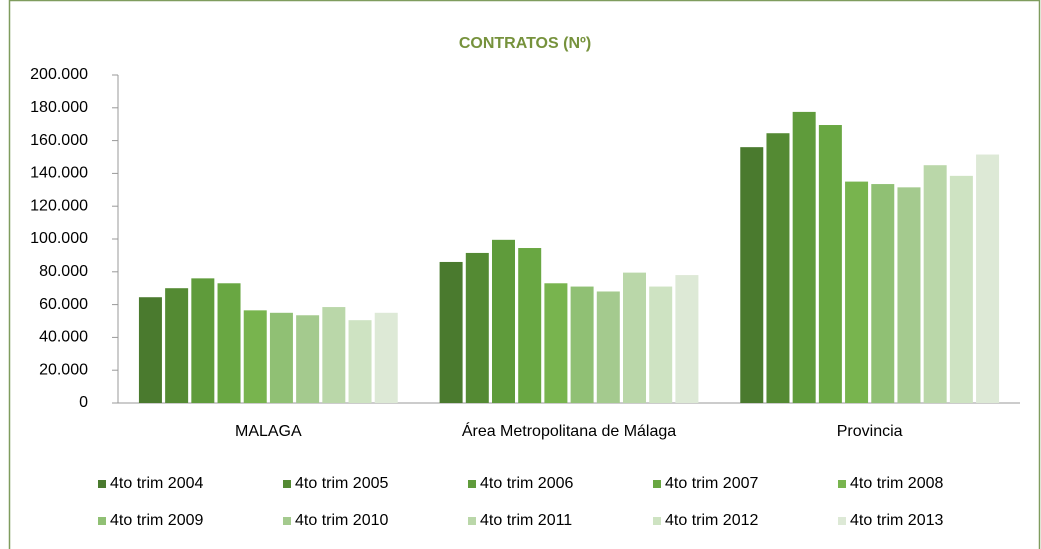 The height and width of the screenshot is (549, 1041). What do you see at coordinates (63, 271) in the screenshot?
I see `y-tick-label: 80.000` at bounding box center [63, 271].